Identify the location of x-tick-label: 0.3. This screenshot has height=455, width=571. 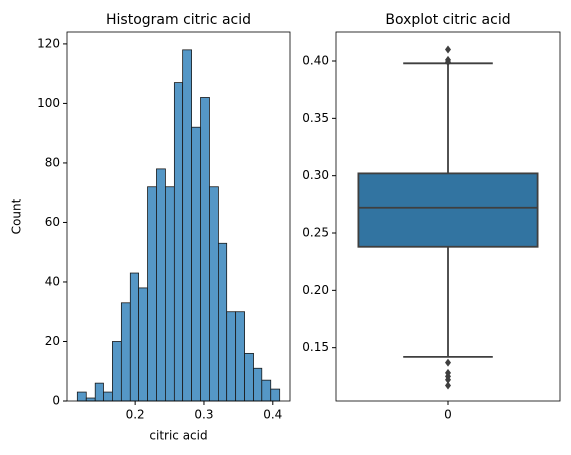
(203, 415).